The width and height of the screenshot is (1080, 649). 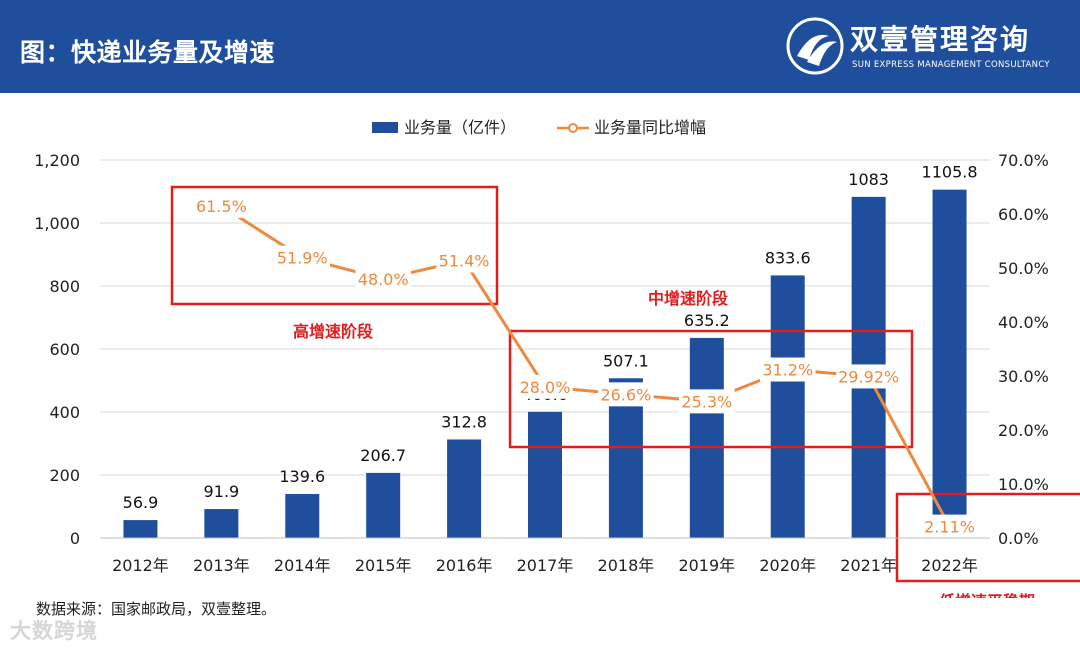 I want to click on y-left-tick-label: 1,000, so click(x=57, y=223).